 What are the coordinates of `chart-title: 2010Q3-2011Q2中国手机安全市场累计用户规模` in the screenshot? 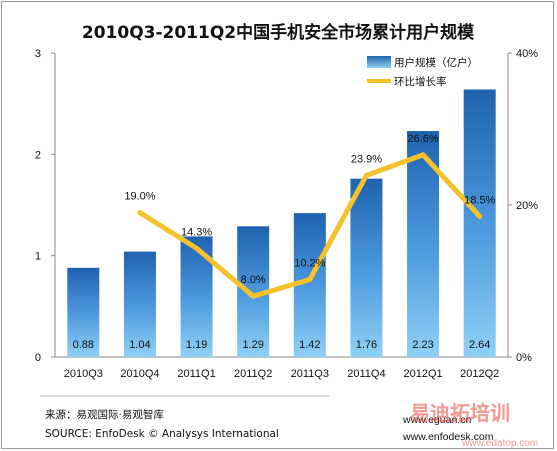 It's located at (278, 32).